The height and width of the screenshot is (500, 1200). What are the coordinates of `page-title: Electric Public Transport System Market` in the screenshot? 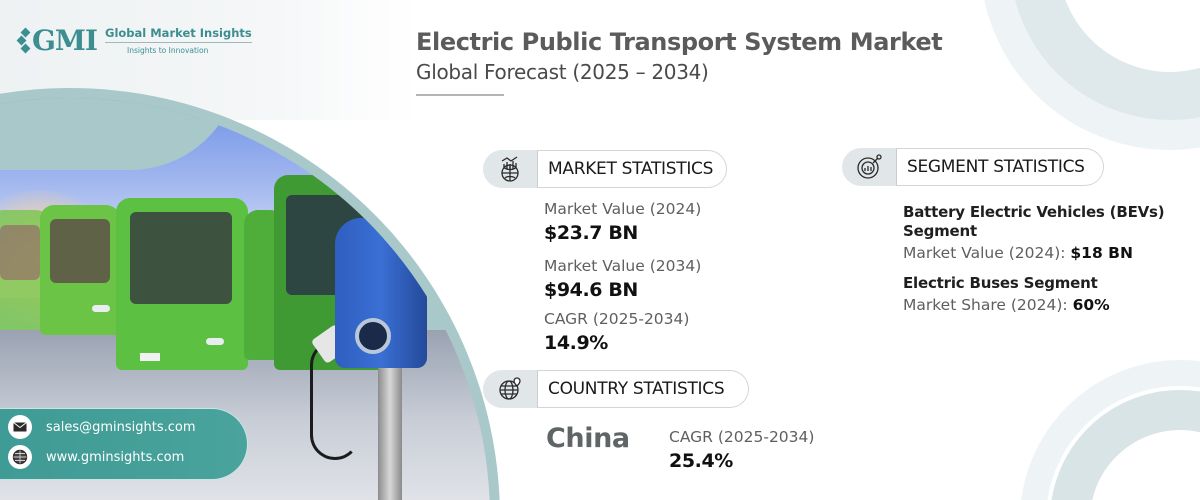 It's located at (679, 42).